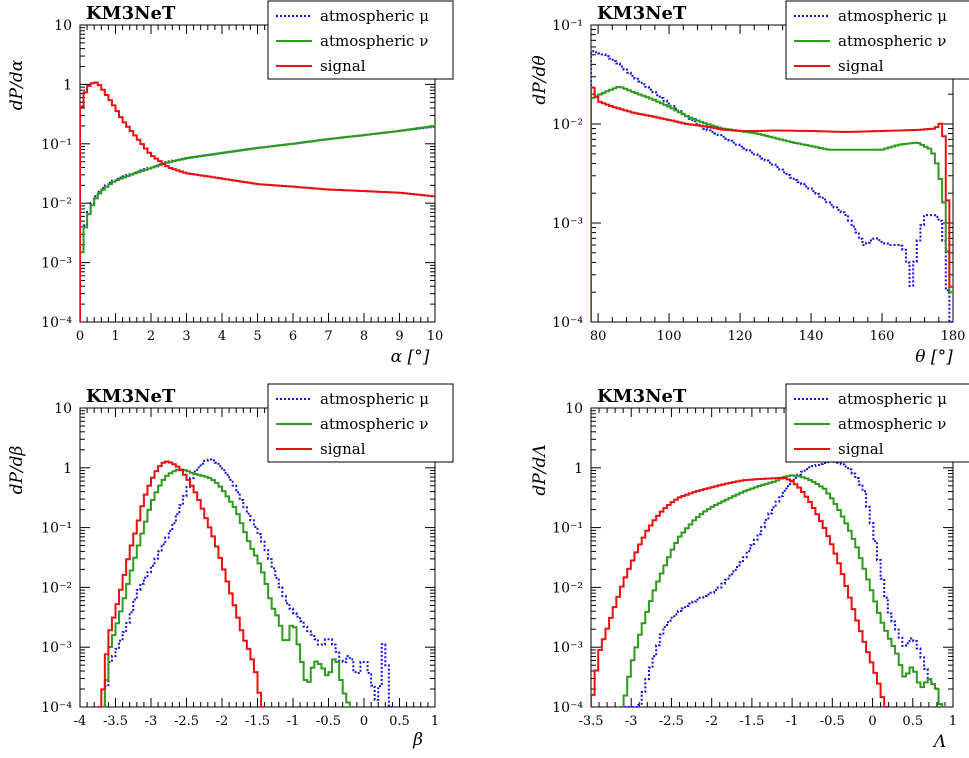  What do you see at coordinates (934, 357) in the screenshot?
I see `x-axis-label: θ [°]` at bounding box center [934, 357].